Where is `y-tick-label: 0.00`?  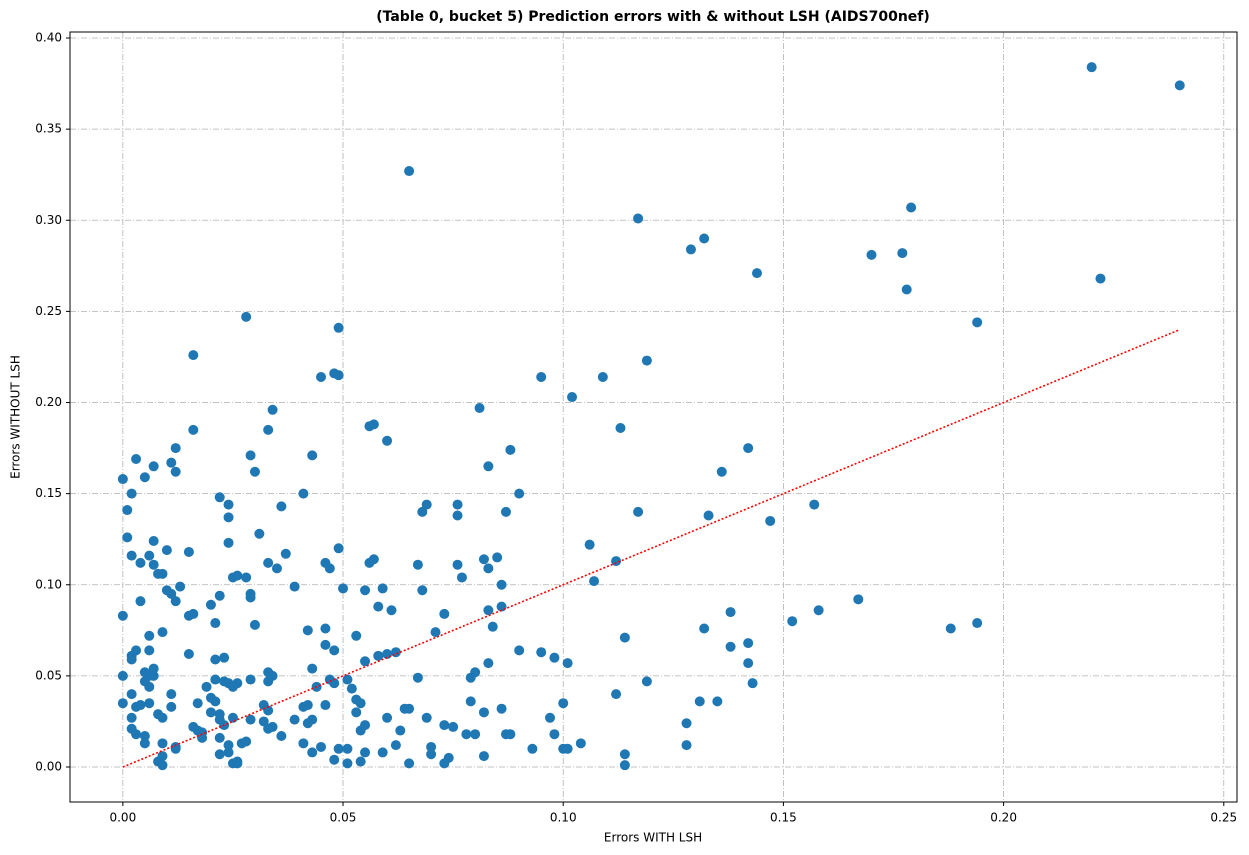 y-tick-label: 0.00 is located at coordinates (48, 767).